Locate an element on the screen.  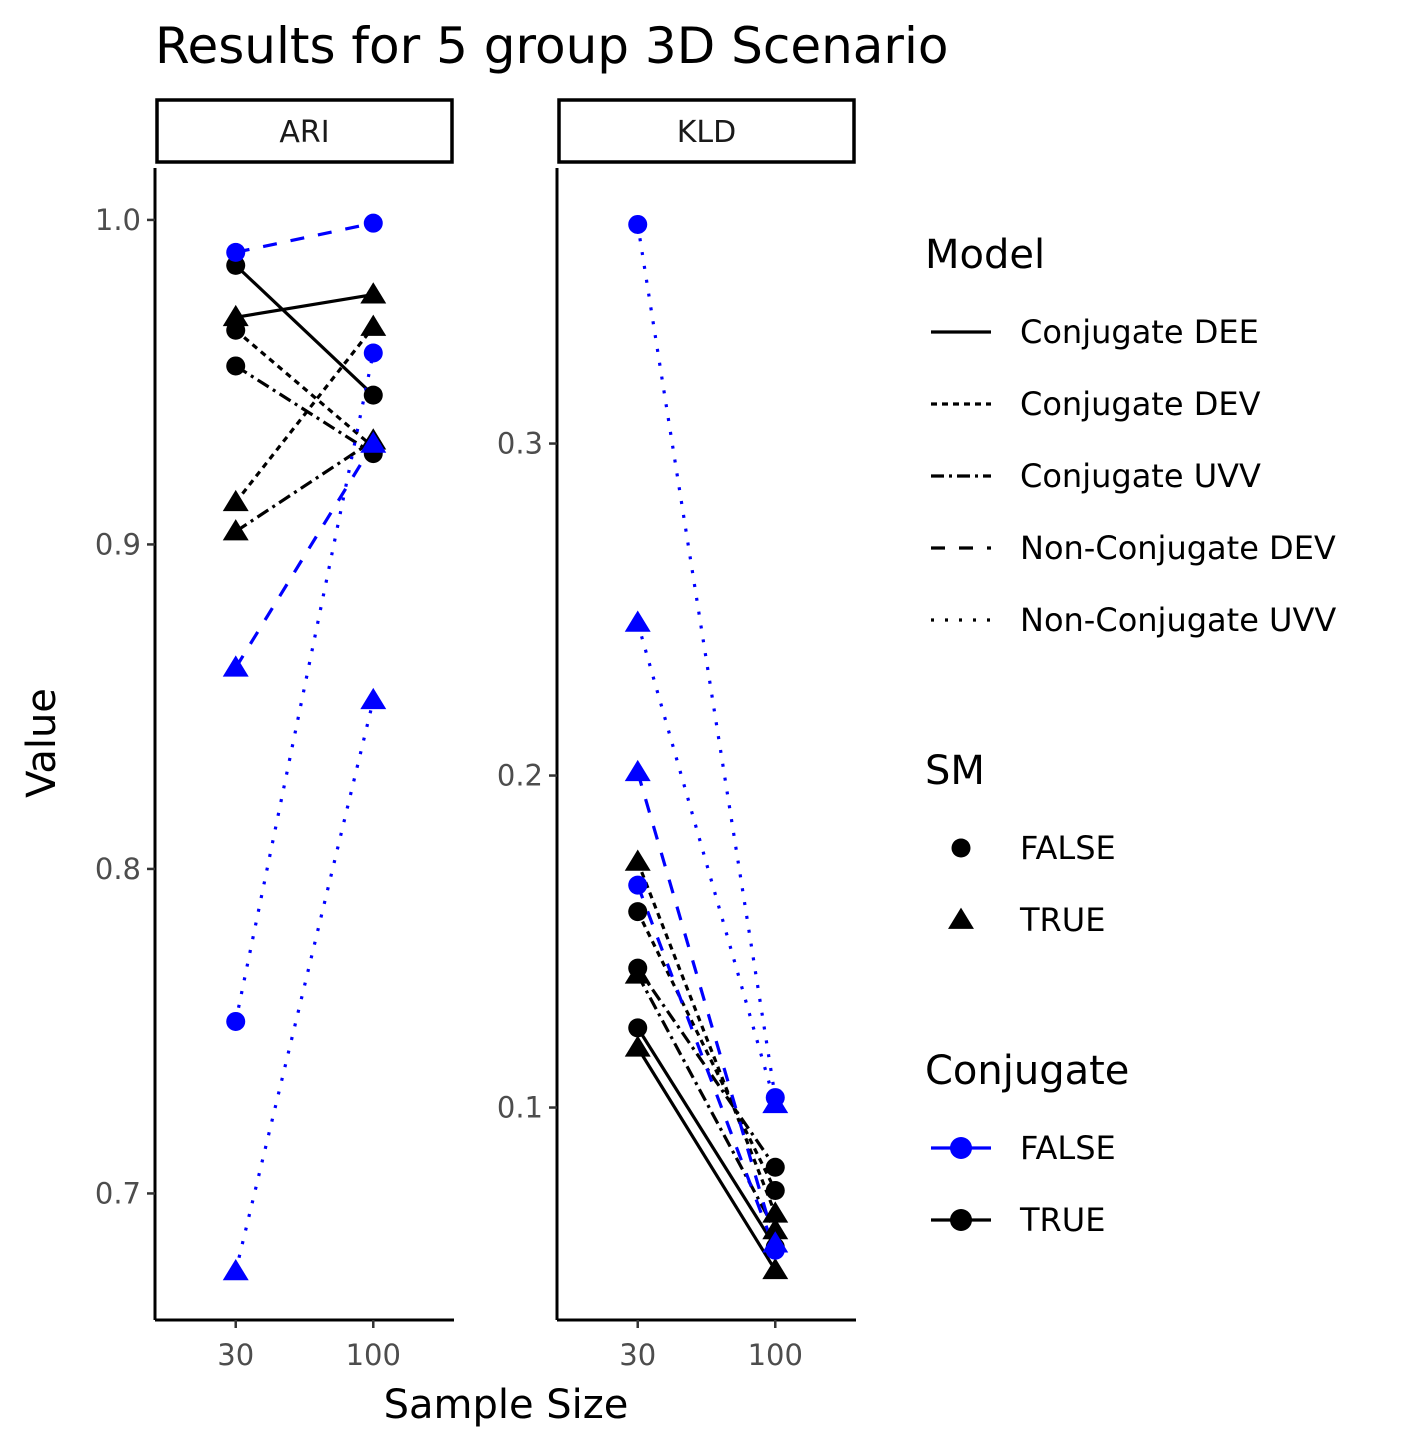
legend-label-non-conjugate-dev: Non-Conjugate DEV is located at coordinates (1178, 548).